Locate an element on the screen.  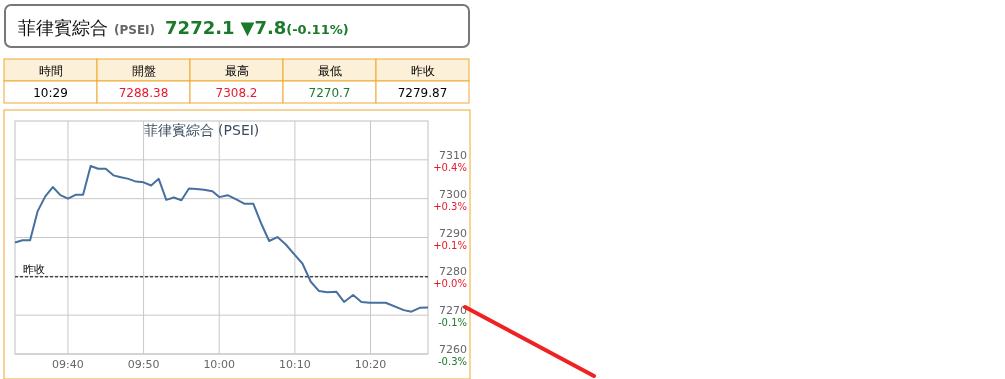
y-tick-label: 7290 is located at coordinates (453, 233).